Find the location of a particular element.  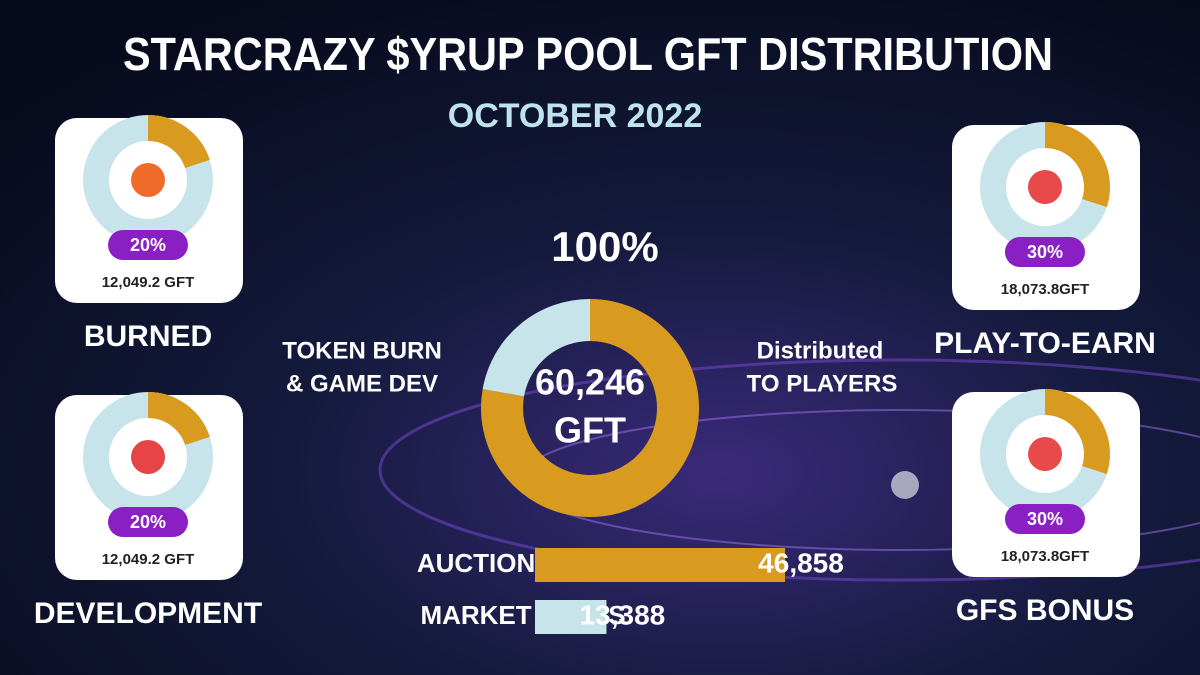

right-label: TO PLAYERS is located at coordinates (822, 383).